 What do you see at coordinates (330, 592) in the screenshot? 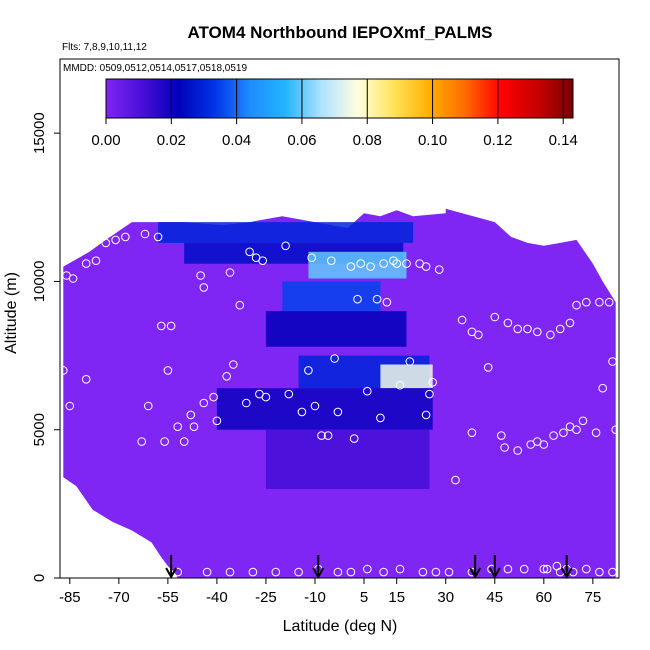
I see `x-axis: -85 -70 -55 -40 -25 -10 5 15 30 45 60 75` at bounding box center [330, 592].